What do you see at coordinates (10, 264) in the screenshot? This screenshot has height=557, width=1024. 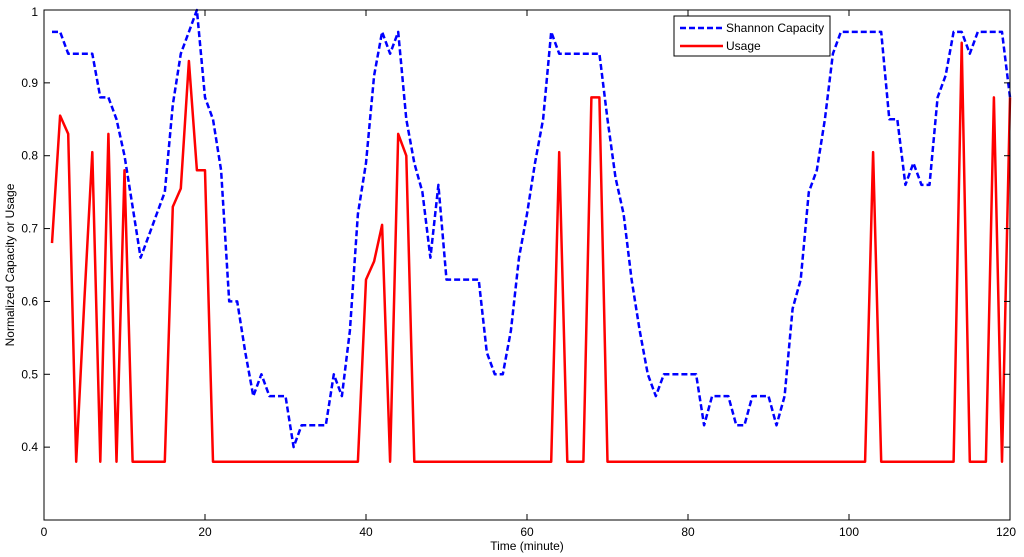 I see `y-axis-title: Normalized Capacity or Usage` at bounding box center [10, 264].